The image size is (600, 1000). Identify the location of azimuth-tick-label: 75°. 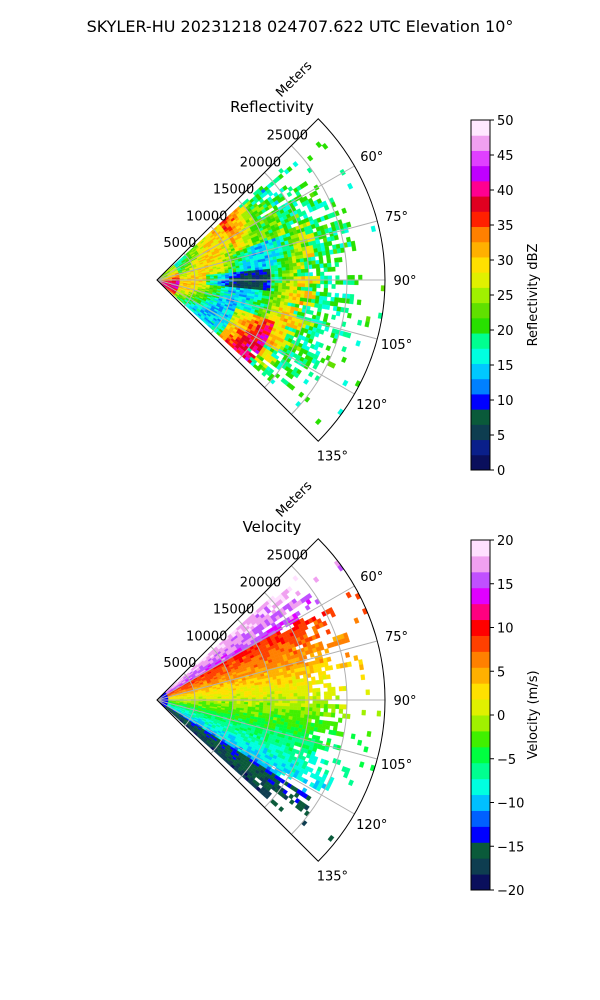
(396, 217).